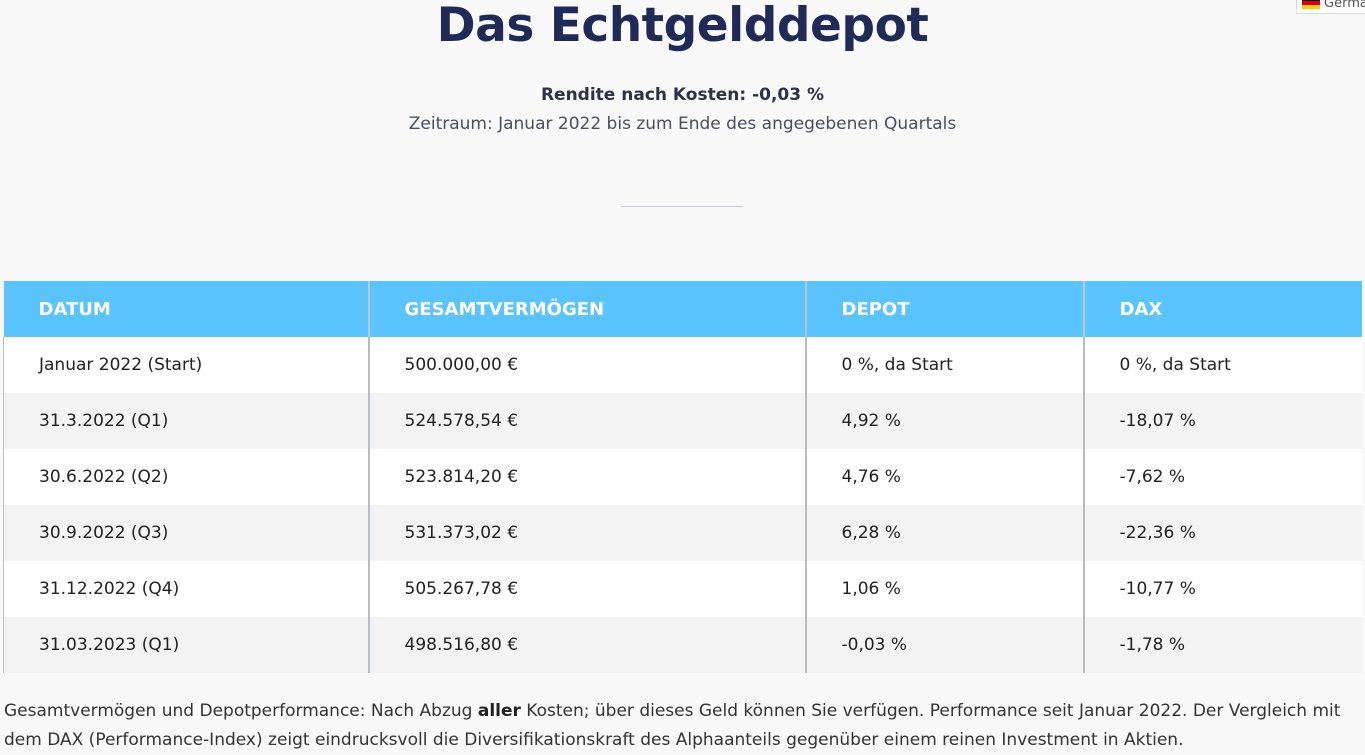 This screenshot has width=1365, height=755. I want to click on header-dax: DAX, so click(1222, 309).